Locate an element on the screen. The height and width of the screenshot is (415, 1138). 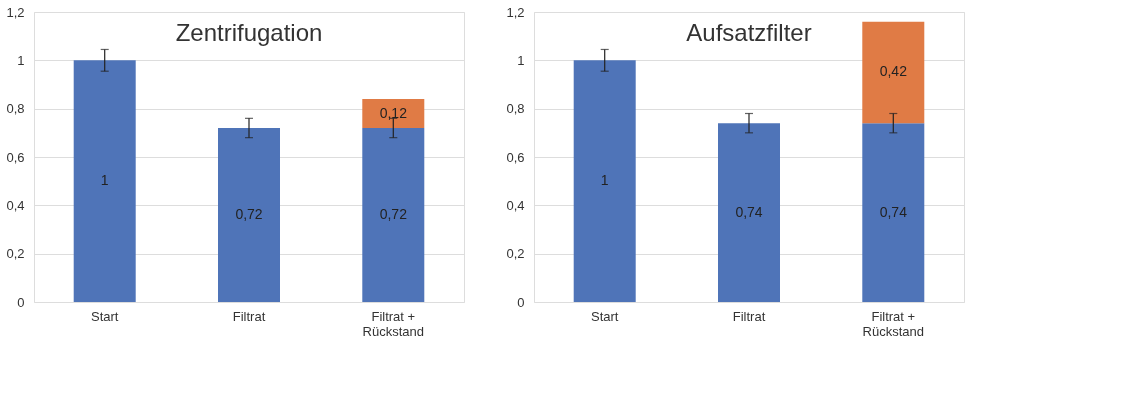
chart-title: Zentrifugation is located at coordinates (249, 32).